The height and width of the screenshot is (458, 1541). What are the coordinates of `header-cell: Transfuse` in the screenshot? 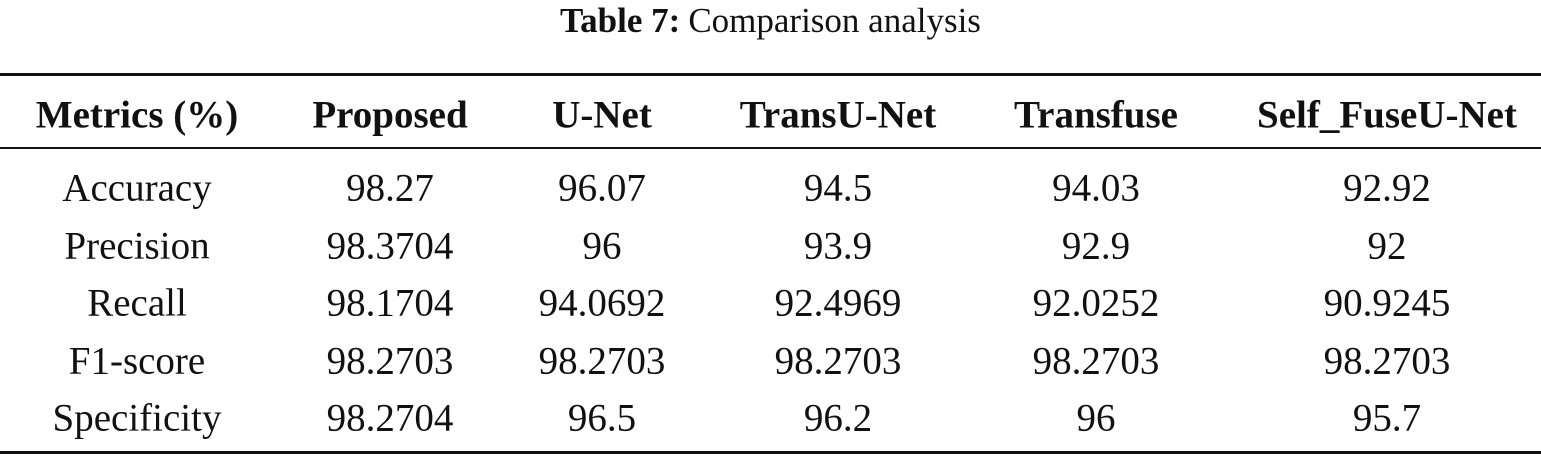 It's located at (1096, 115).